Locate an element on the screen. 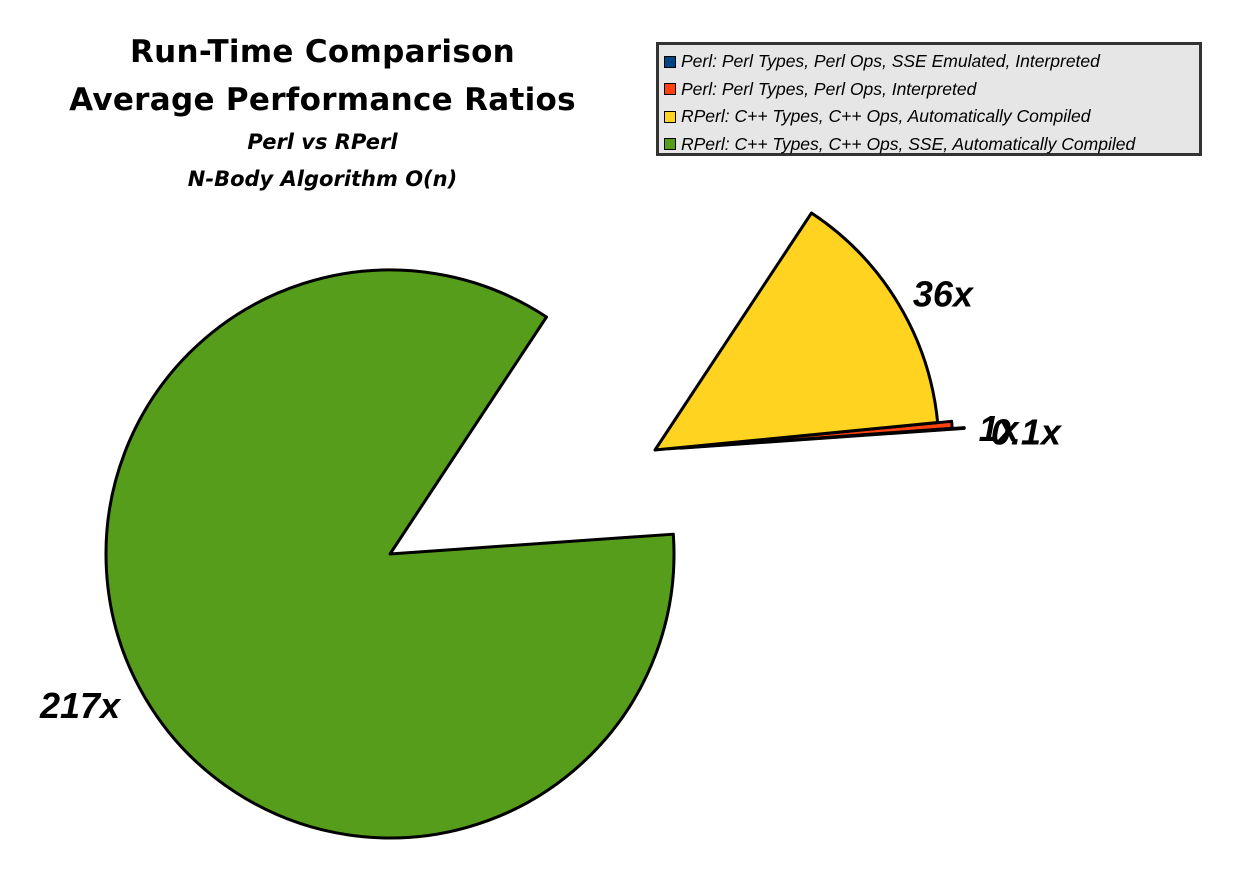 Image resolution: width=1240 pixels, height=886 pixels. chart-subtitle-line-2: N-Body Algorithm O(n) is located at coordinates (322, 179).